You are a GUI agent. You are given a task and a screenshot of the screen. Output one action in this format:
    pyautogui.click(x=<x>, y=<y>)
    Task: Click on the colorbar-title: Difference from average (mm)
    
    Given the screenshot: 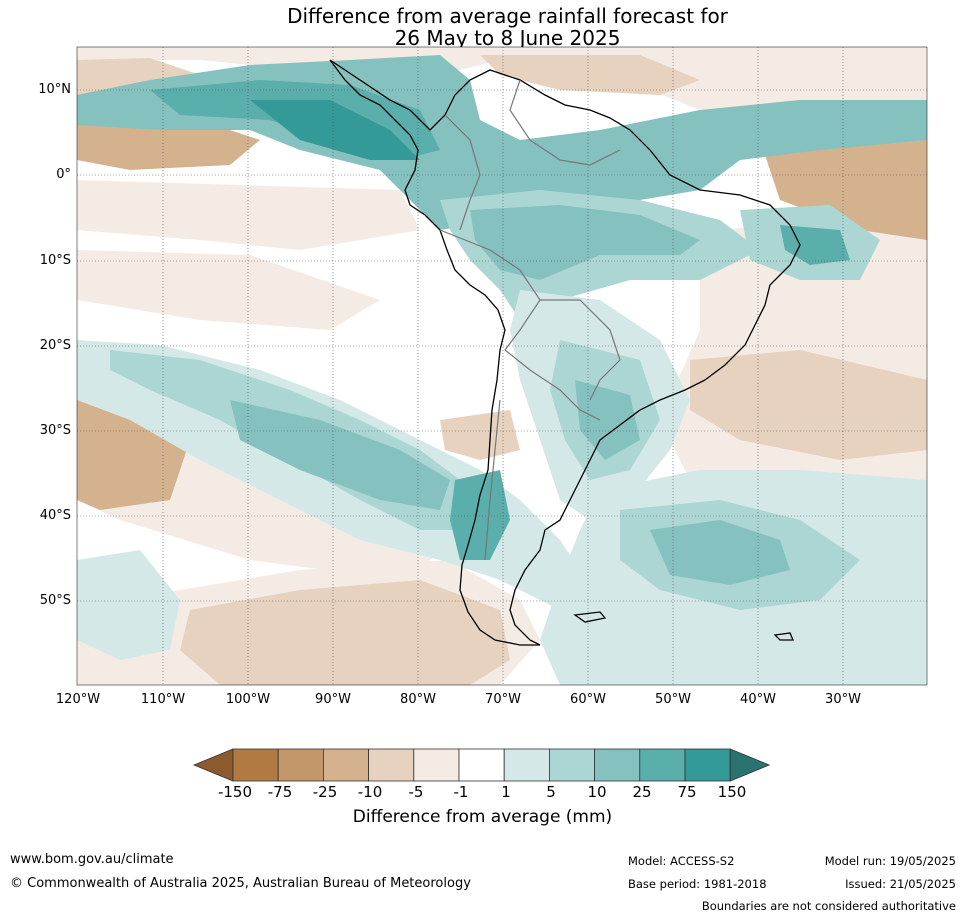 What is the action you would take?
    pyautogui.click(x=482, y=817)
    